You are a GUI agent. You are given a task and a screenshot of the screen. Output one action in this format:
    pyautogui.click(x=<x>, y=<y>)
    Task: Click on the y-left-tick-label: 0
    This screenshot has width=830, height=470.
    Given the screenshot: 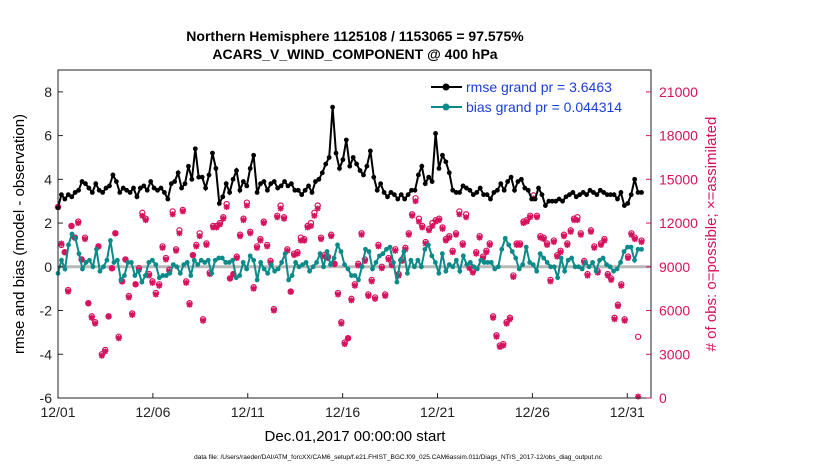 What is the action you would take?
    pyautogui.click(x=48, y=267)
    